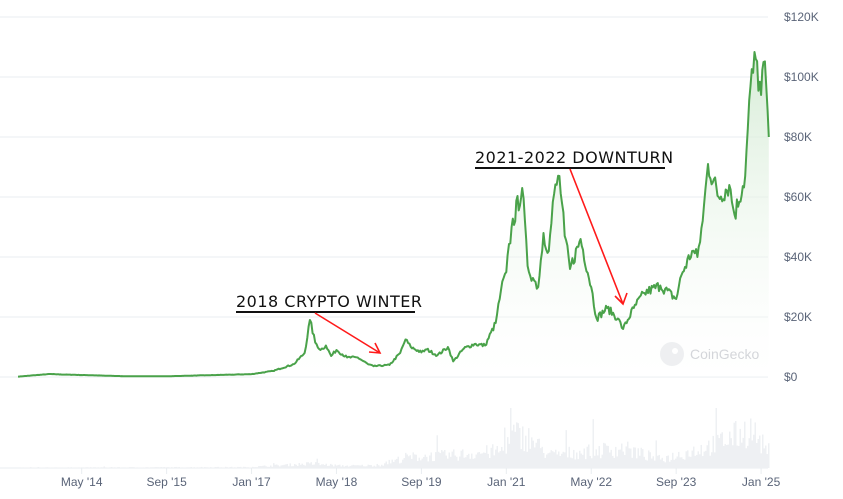  I want to click on x-tick-label: Sep '15, so click(166, 482).